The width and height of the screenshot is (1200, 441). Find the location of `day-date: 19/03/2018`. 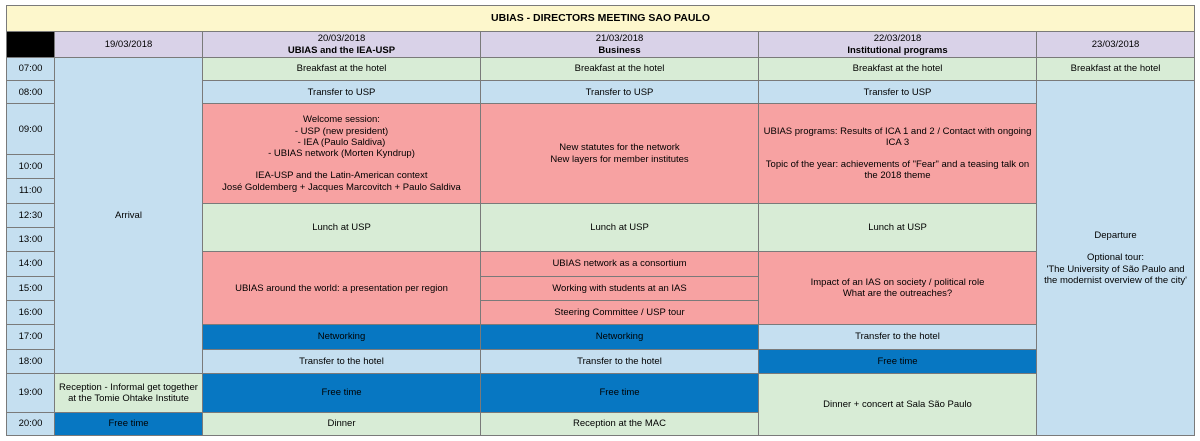

day-date: 19/03/2018 is located at coordinates (128, 44).